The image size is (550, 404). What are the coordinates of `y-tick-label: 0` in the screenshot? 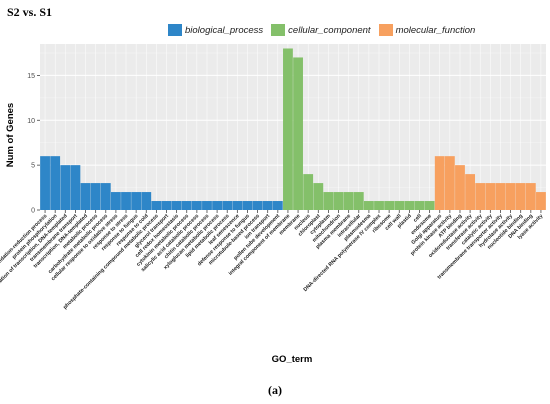 It's located at (33, 211).